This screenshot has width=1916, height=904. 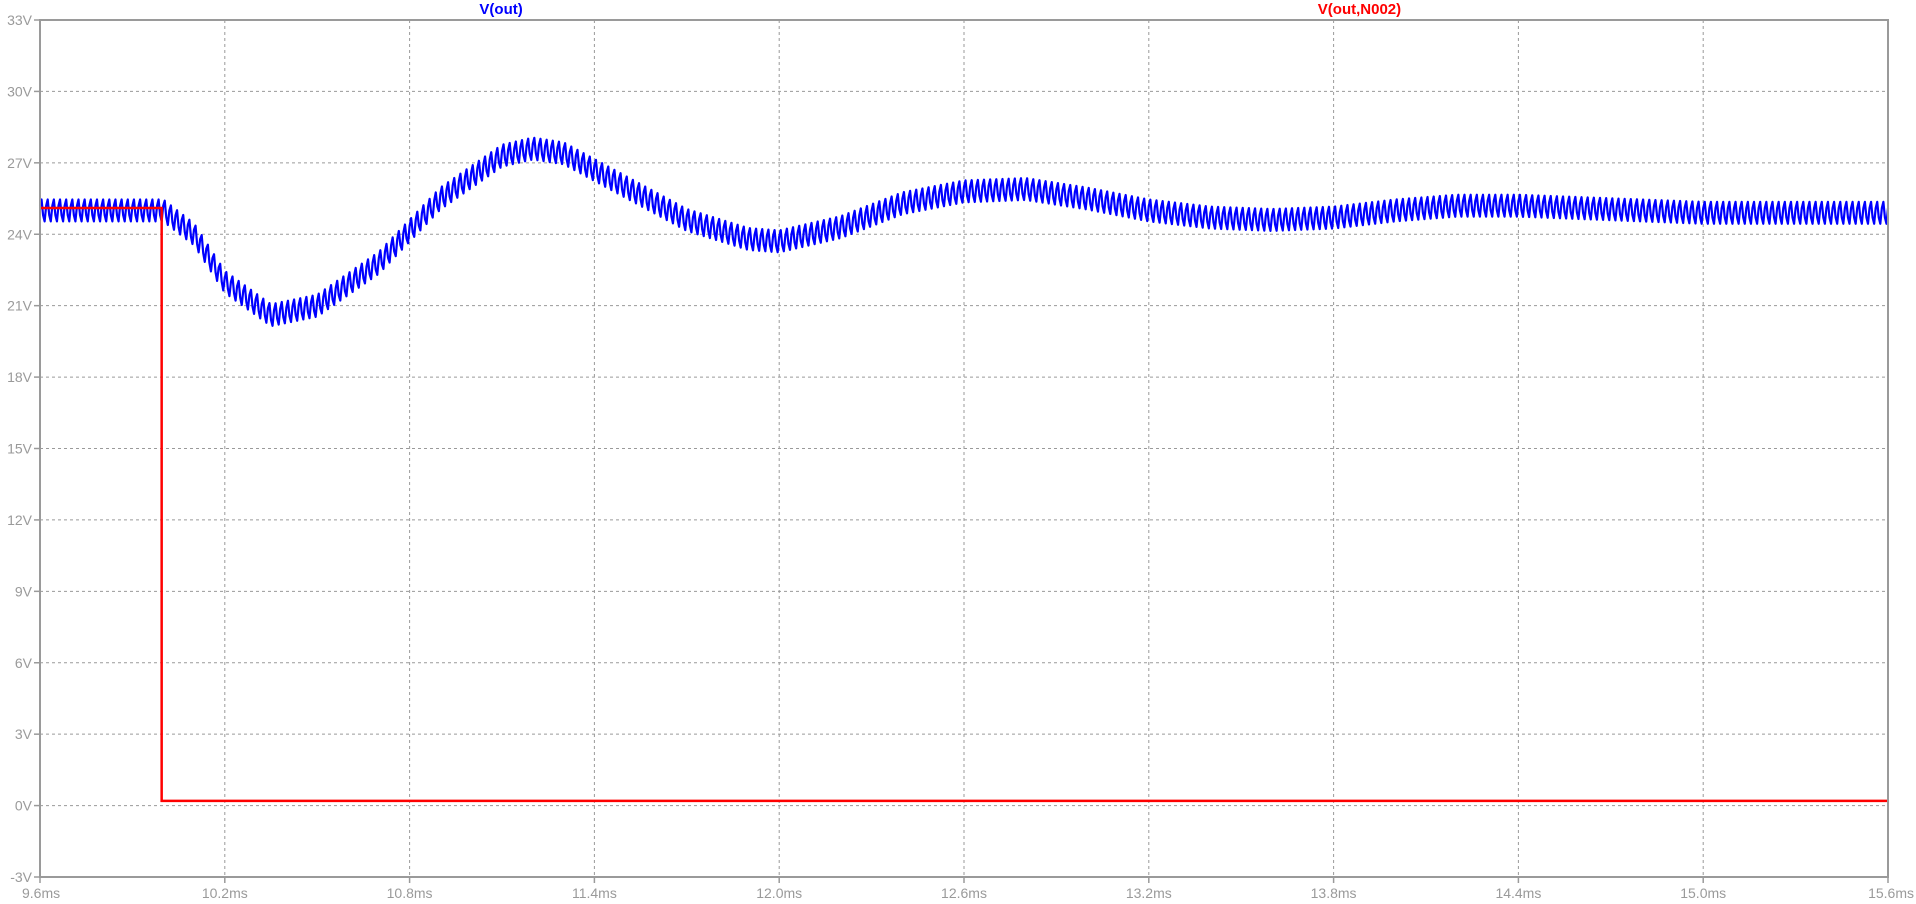 I want to click on legend-label: V(out,N002), so click(x=1359, y=9).